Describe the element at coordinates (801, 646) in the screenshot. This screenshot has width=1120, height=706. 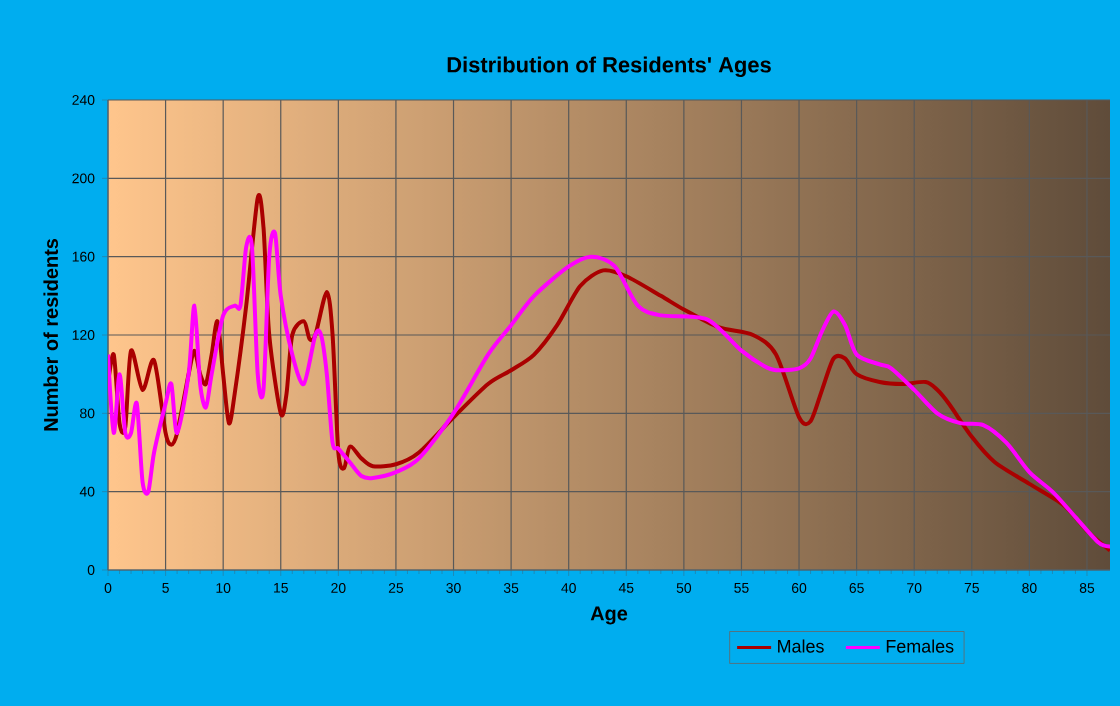
I see `legend-label: Males` at that location.